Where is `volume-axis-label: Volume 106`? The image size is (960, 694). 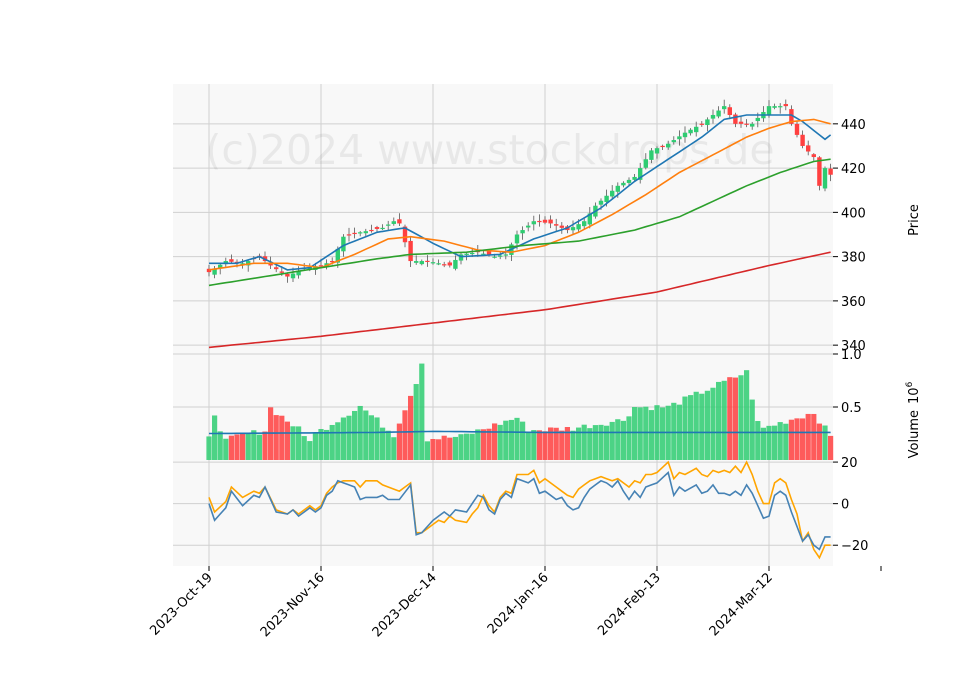
volume-axis-label: Volume 106 is located at coordinates (913, 419).